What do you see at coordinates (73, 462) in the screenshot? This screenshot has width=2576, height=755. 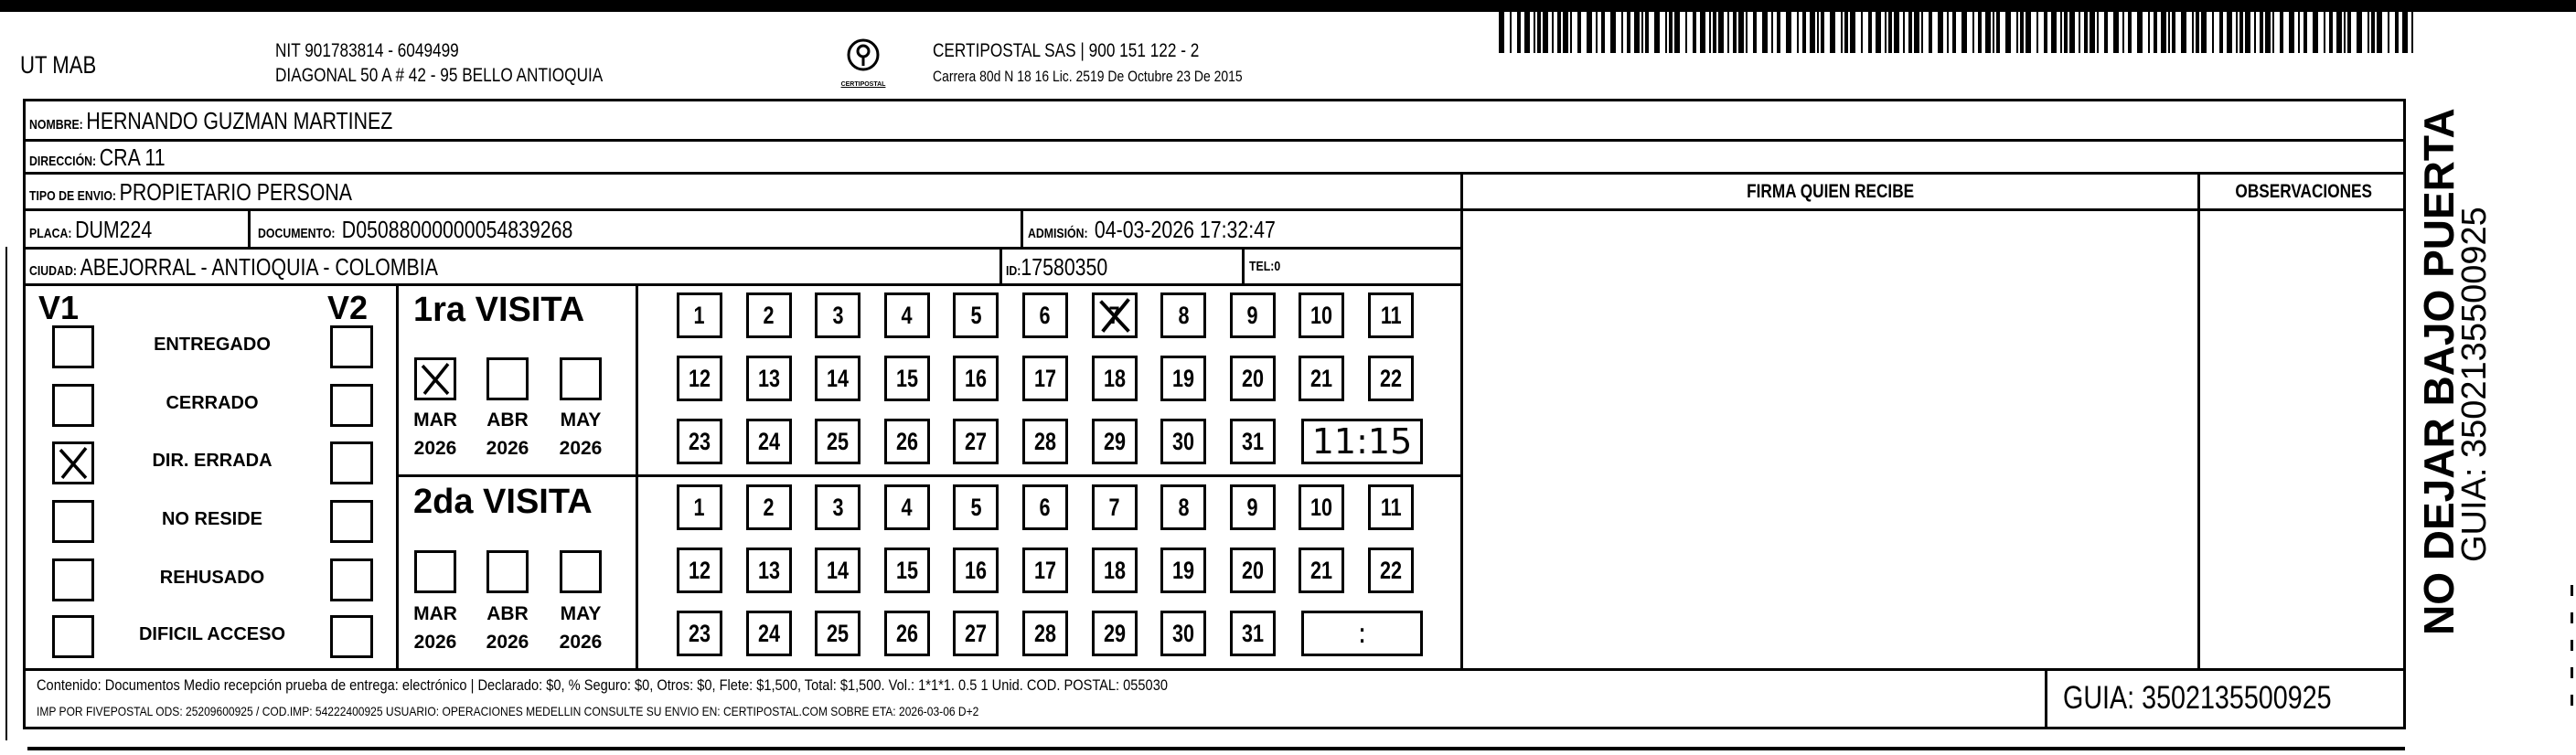 I see `v1-checkbox-dir-errada` at bounding box center [73, 462].